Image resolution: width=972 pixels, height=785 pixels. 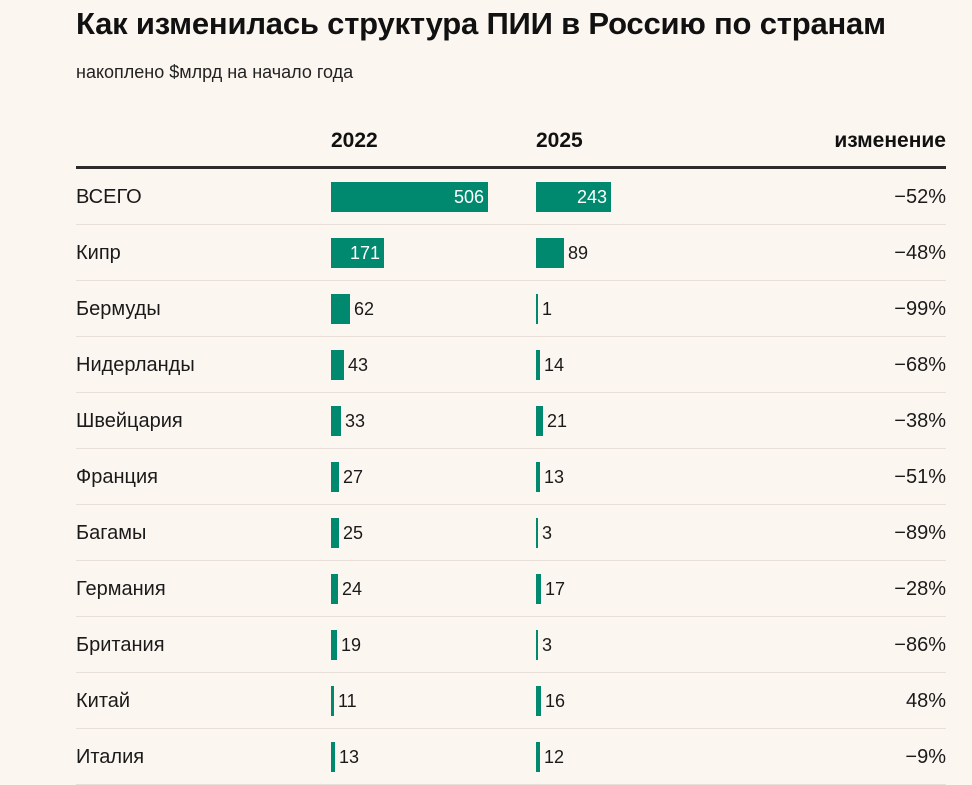 I want to click on country-label: Италия, so click(x=110, y=757).